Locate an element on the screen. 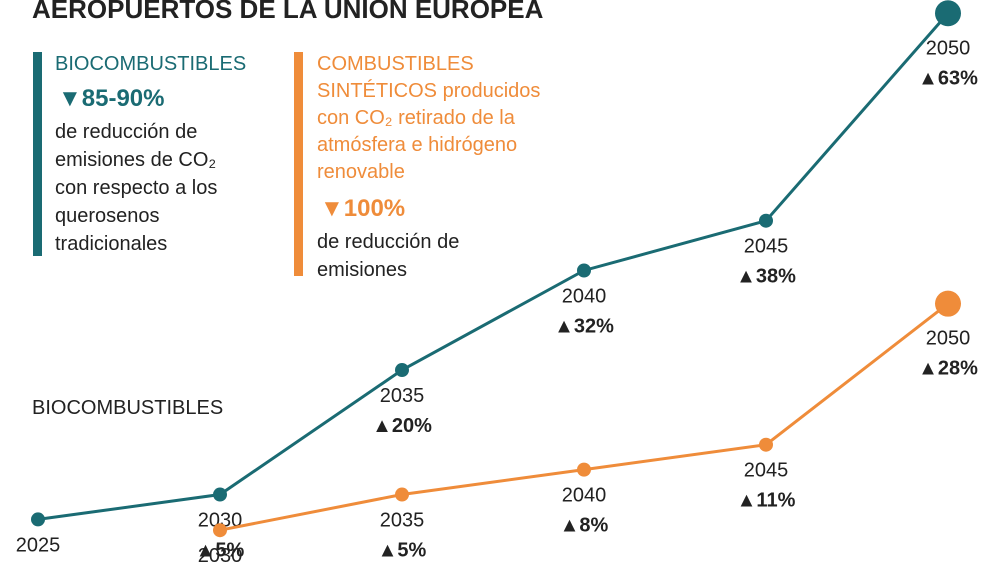  legend-text: emisiones is located at coordinates (362, 270).